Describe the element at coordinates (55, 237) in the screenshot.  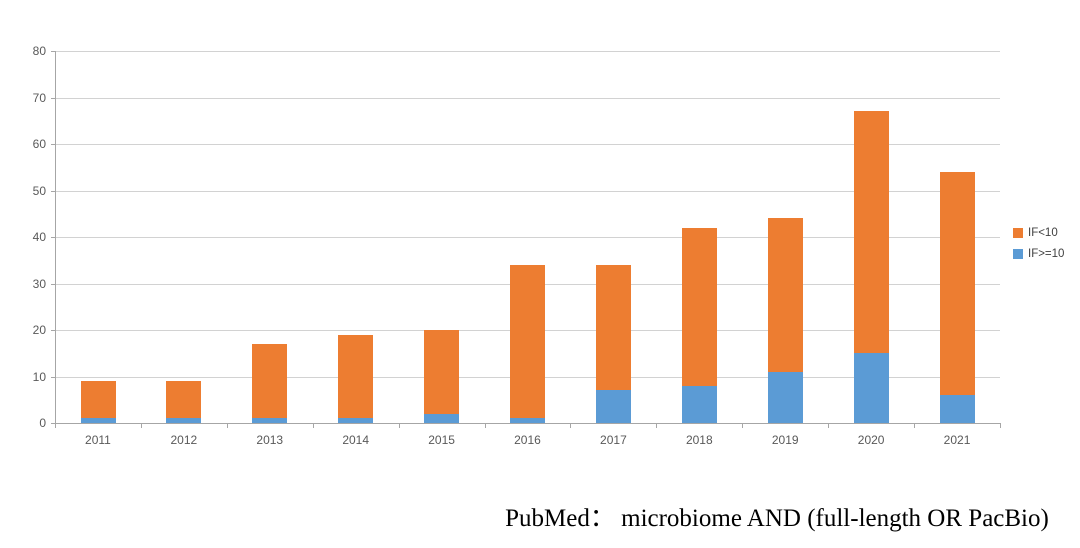
I see `y-axis-line` at that location.